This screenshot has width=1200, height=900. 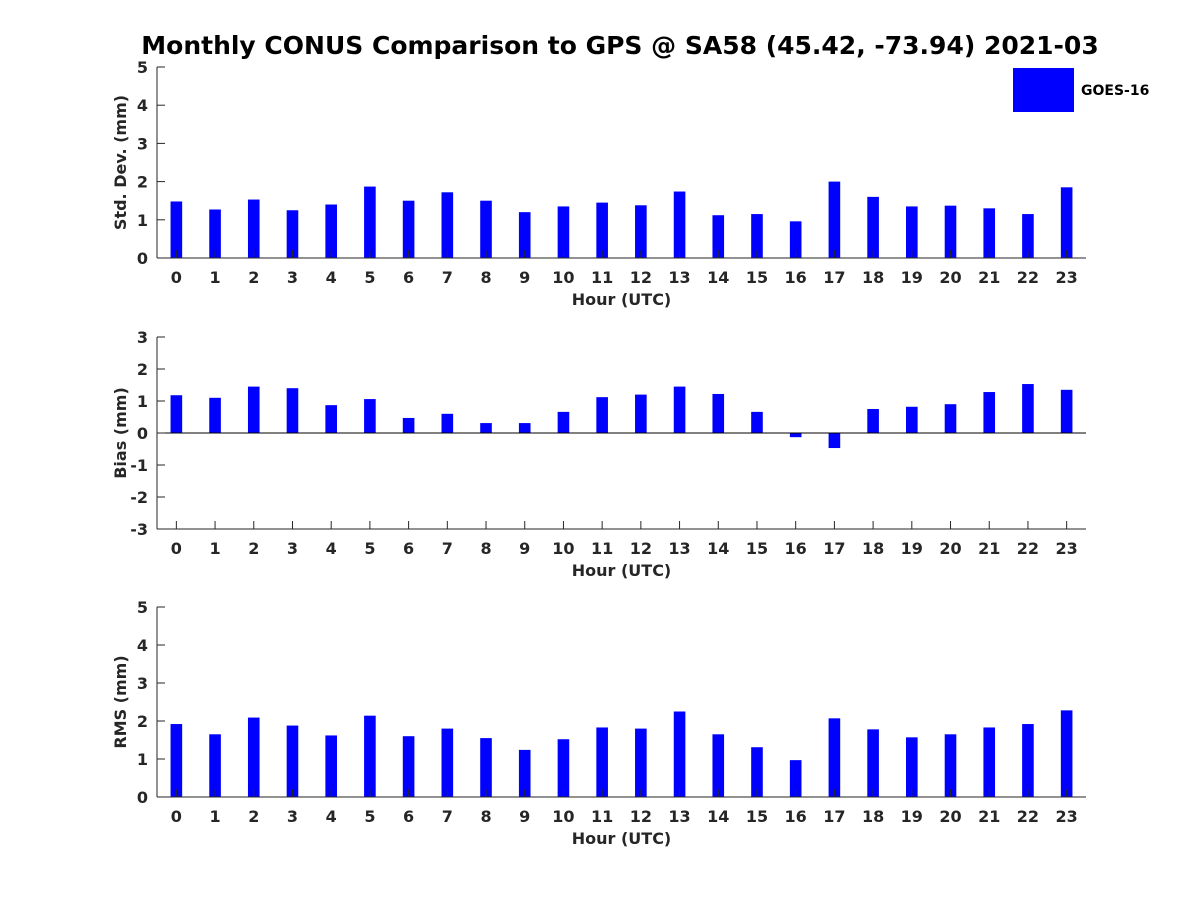 What do you see at coordinates (176, 816) in the screenshot?
I see `rms-x-tick-label: 0` at bounding box center [176, 816].